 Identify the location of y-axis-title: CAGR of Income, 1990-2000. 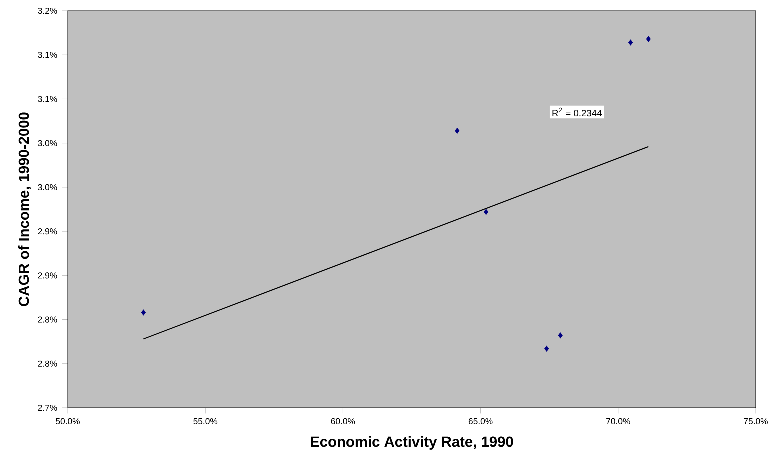
(25, 209).